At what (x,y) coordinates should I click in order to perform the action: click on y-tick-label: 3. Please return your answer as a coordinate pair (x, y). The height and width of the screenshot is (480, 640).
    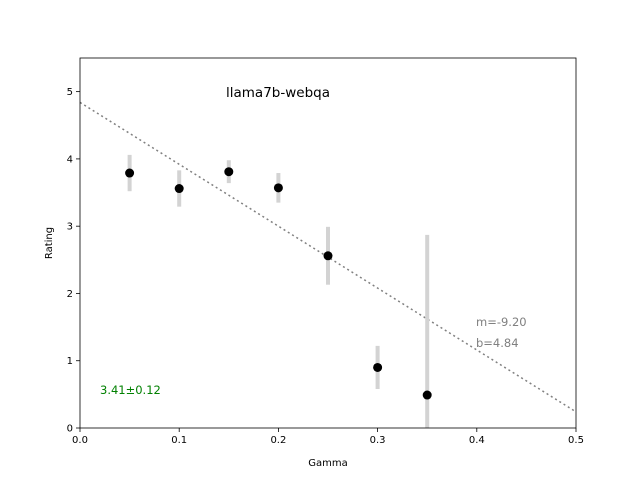
    Looking at the image, I should click on (70, 227).